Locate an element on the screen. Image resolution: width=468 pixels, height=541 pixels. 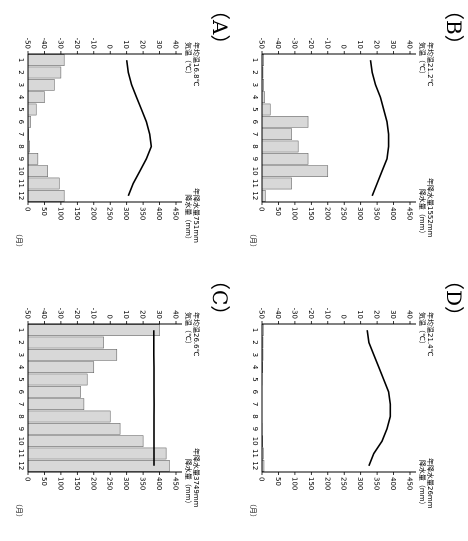
precip-tick-label: 100 is located at coordinates (60, 483).